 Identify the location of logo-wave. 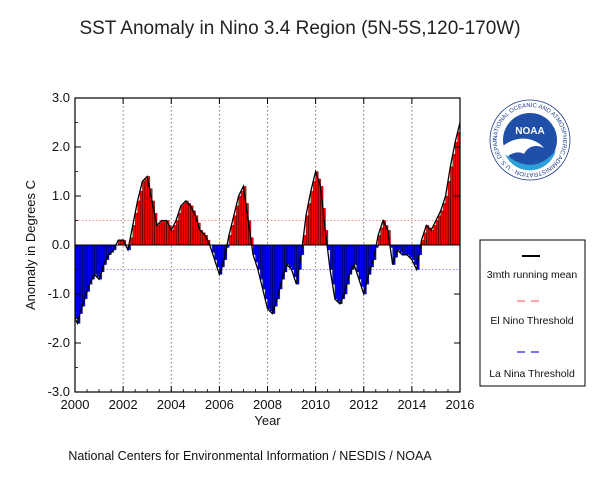
(530, 160).